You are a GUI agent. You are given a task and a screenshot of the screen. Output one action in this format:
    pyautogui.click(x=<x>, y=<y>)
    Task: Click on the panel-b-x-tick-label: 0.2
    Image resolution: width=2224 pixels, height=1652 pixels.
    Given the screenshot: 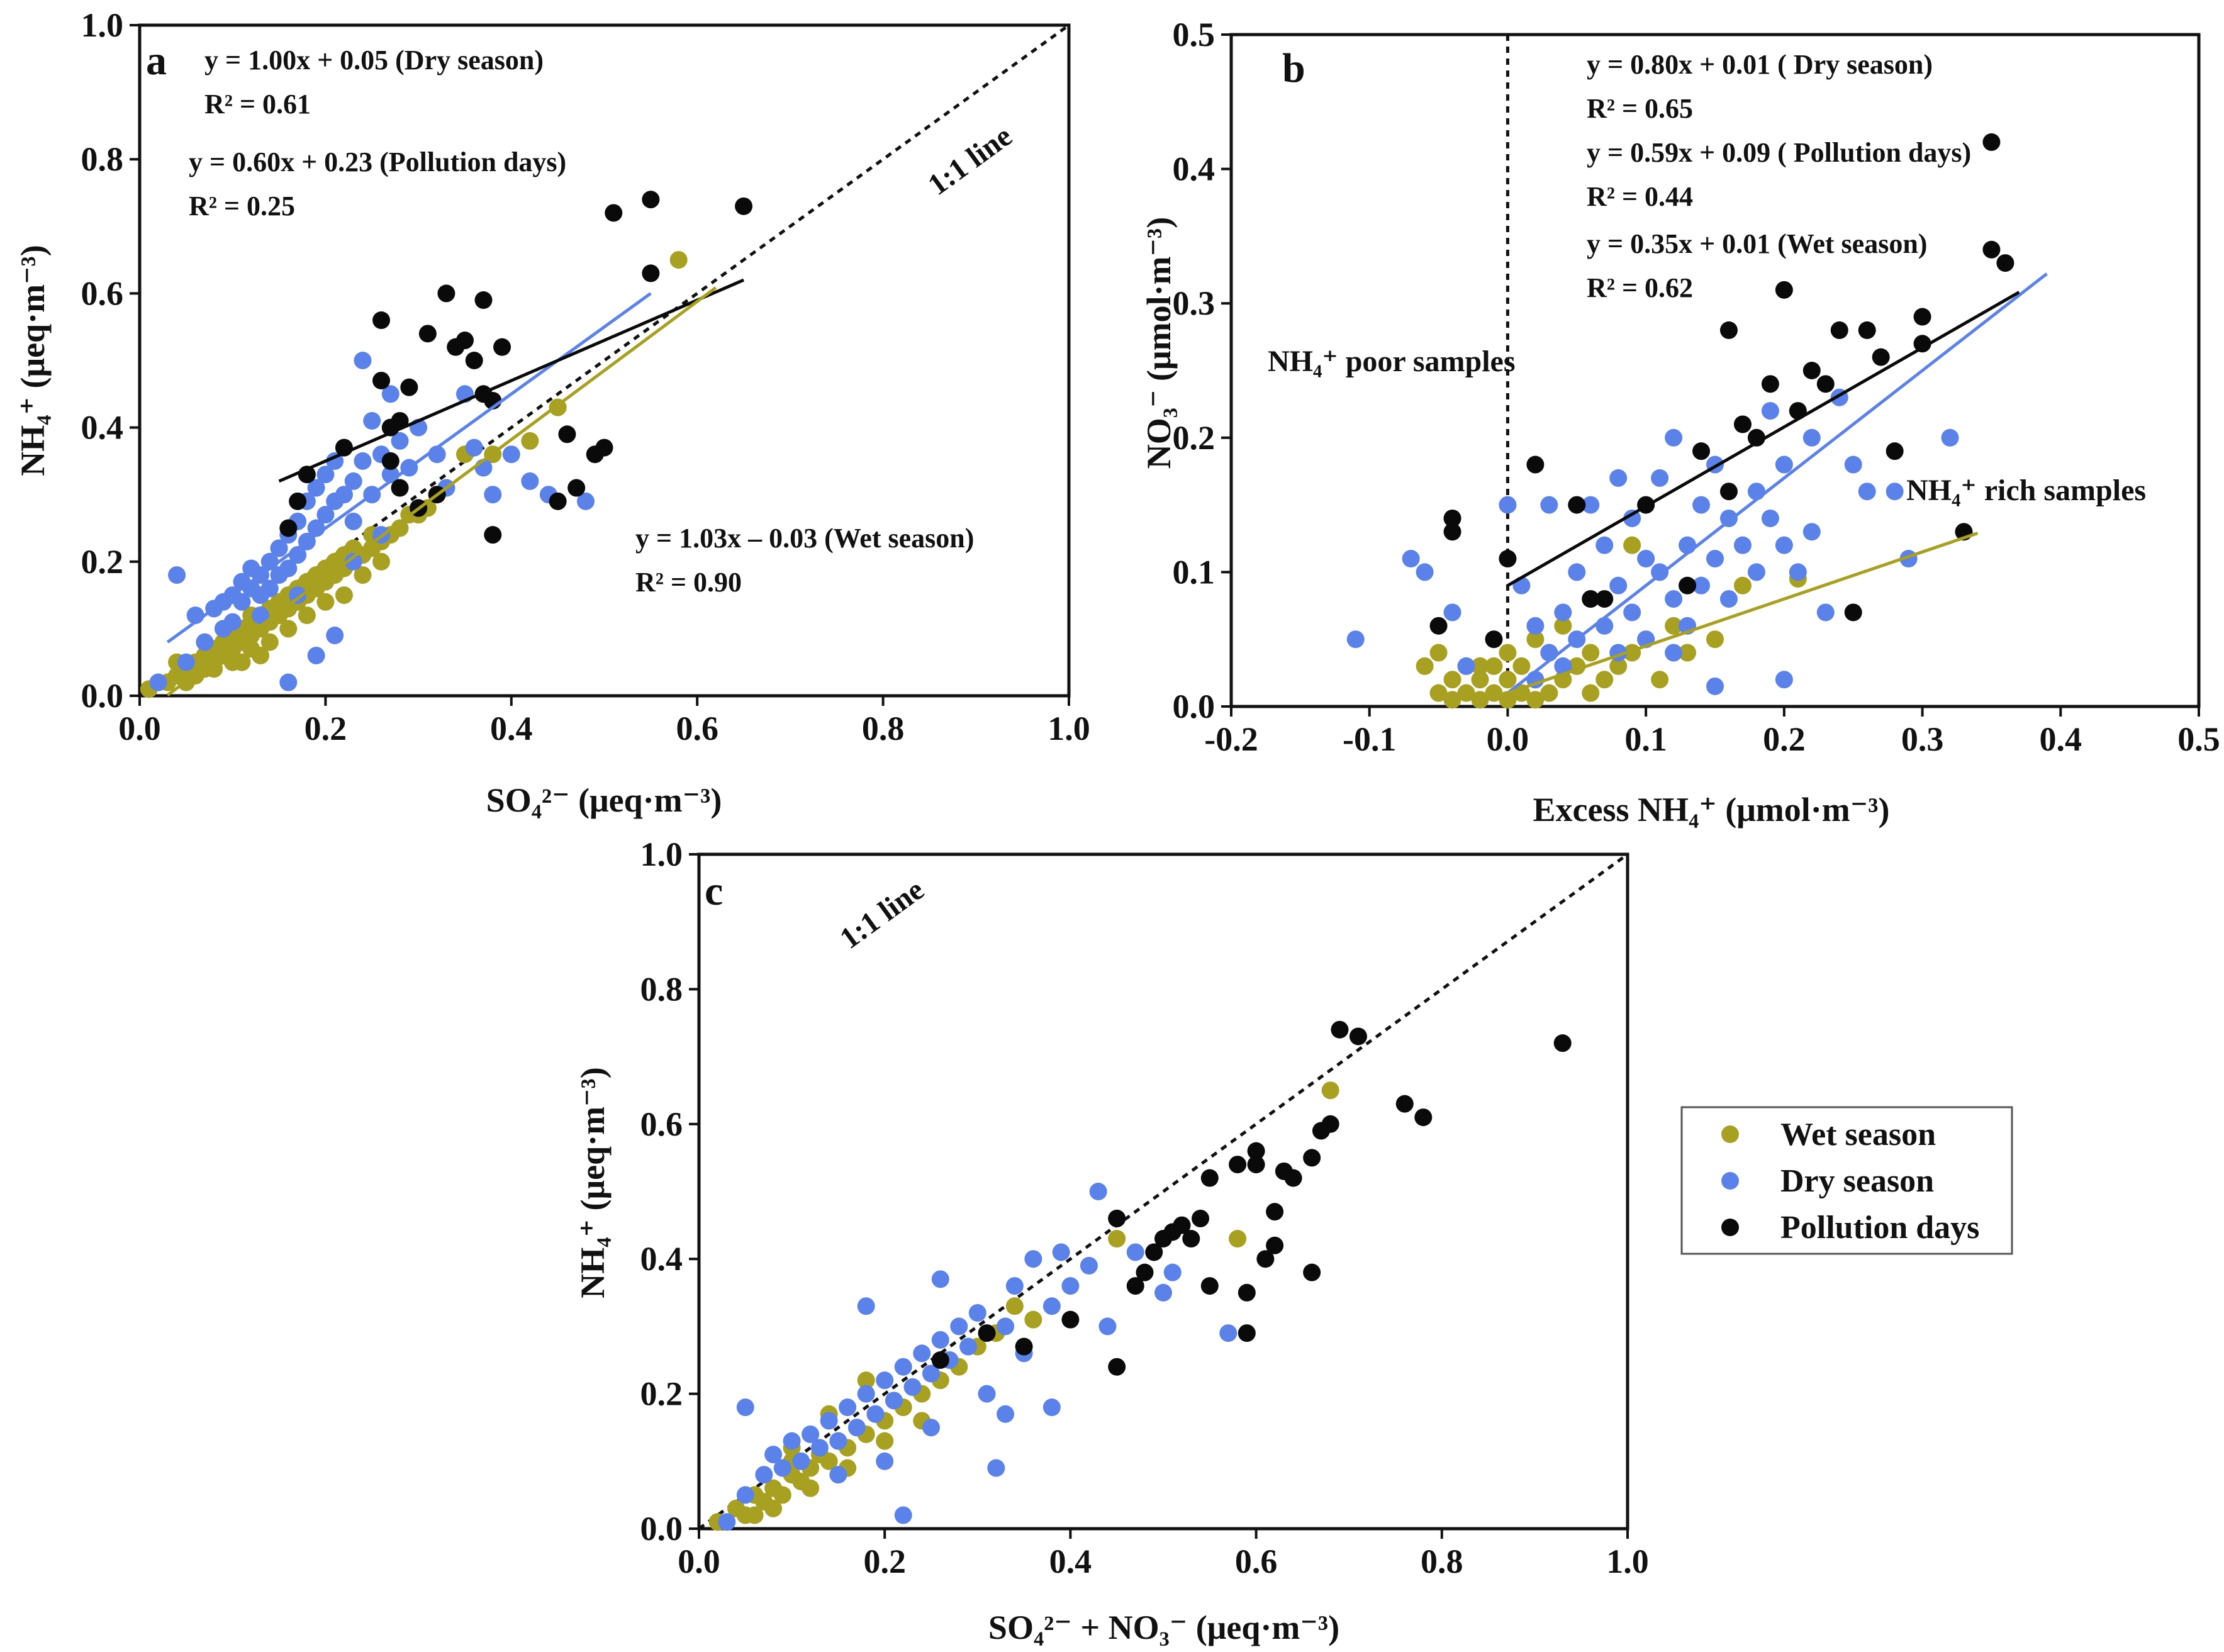 What is the action you would take?
    pyautogui.click(x=1785, y=739)
    